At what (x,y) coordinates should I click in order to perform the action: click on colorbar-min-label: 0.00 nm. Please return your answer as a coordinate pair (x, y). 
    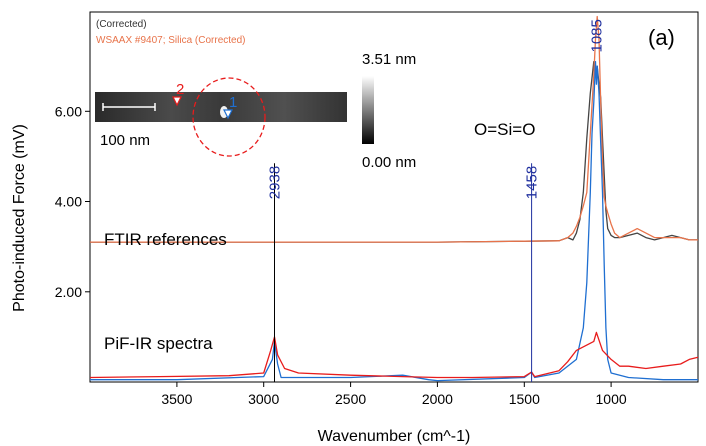
    Looking at the image, I should click on (389, 162).